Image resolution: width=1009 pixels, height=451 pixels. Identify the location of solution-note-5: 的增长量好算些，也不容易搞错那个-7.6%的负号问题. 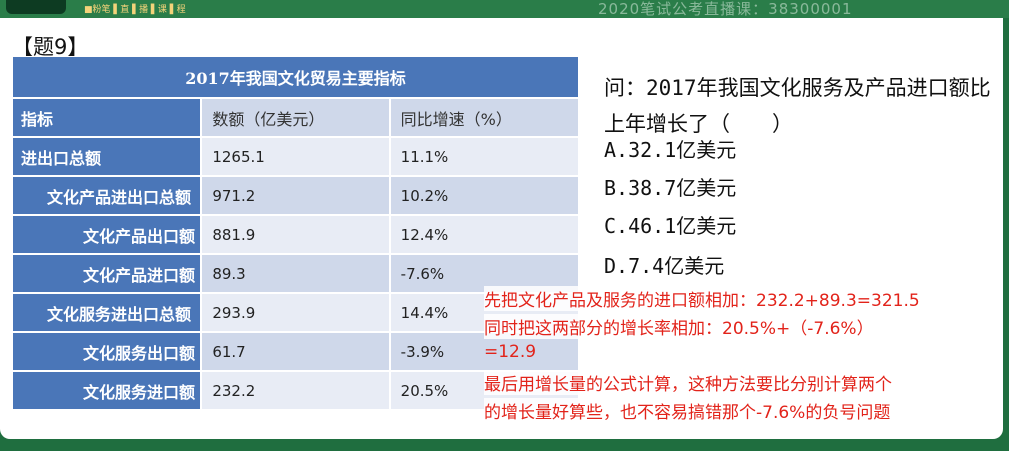
(687, 410).